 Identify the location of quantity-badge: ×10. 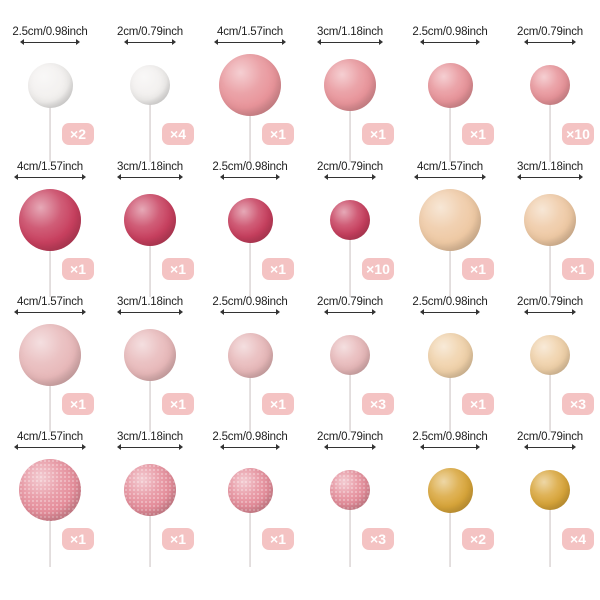
(378, 269).